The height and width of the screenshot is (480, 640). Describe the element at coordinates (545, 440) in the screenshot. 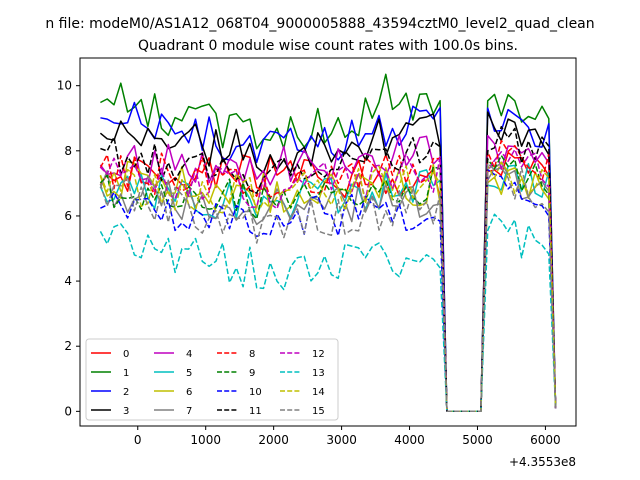

I see `x-tick-label: 6000` at that location.